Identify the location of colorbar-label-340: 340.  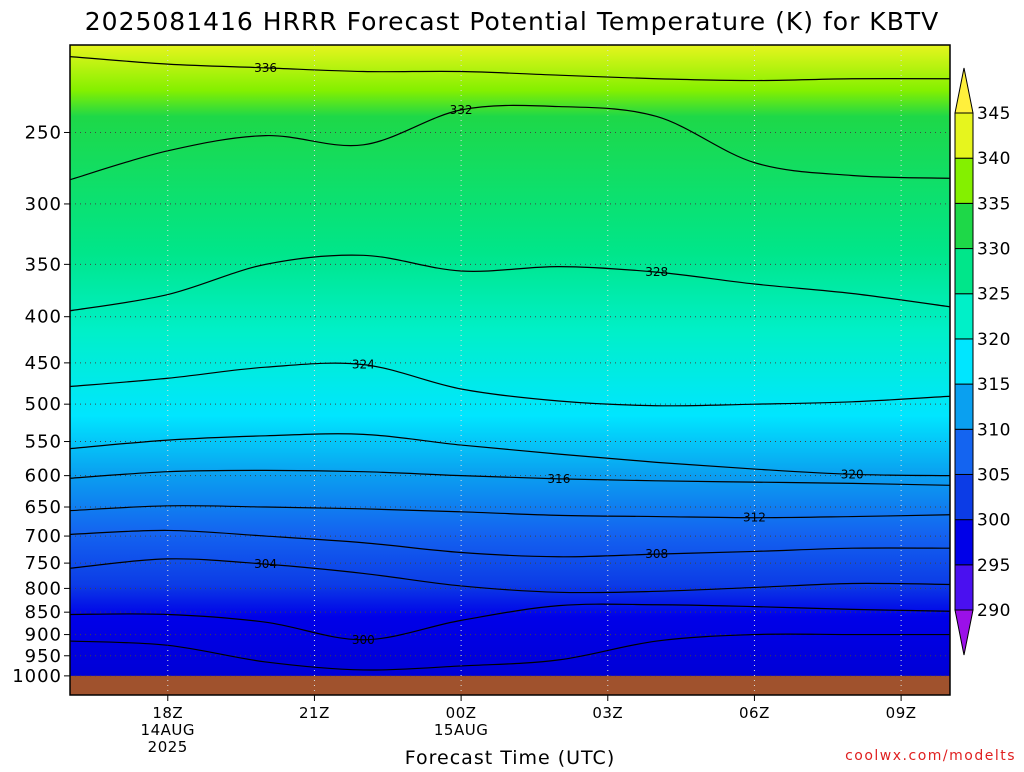
(994, 159).